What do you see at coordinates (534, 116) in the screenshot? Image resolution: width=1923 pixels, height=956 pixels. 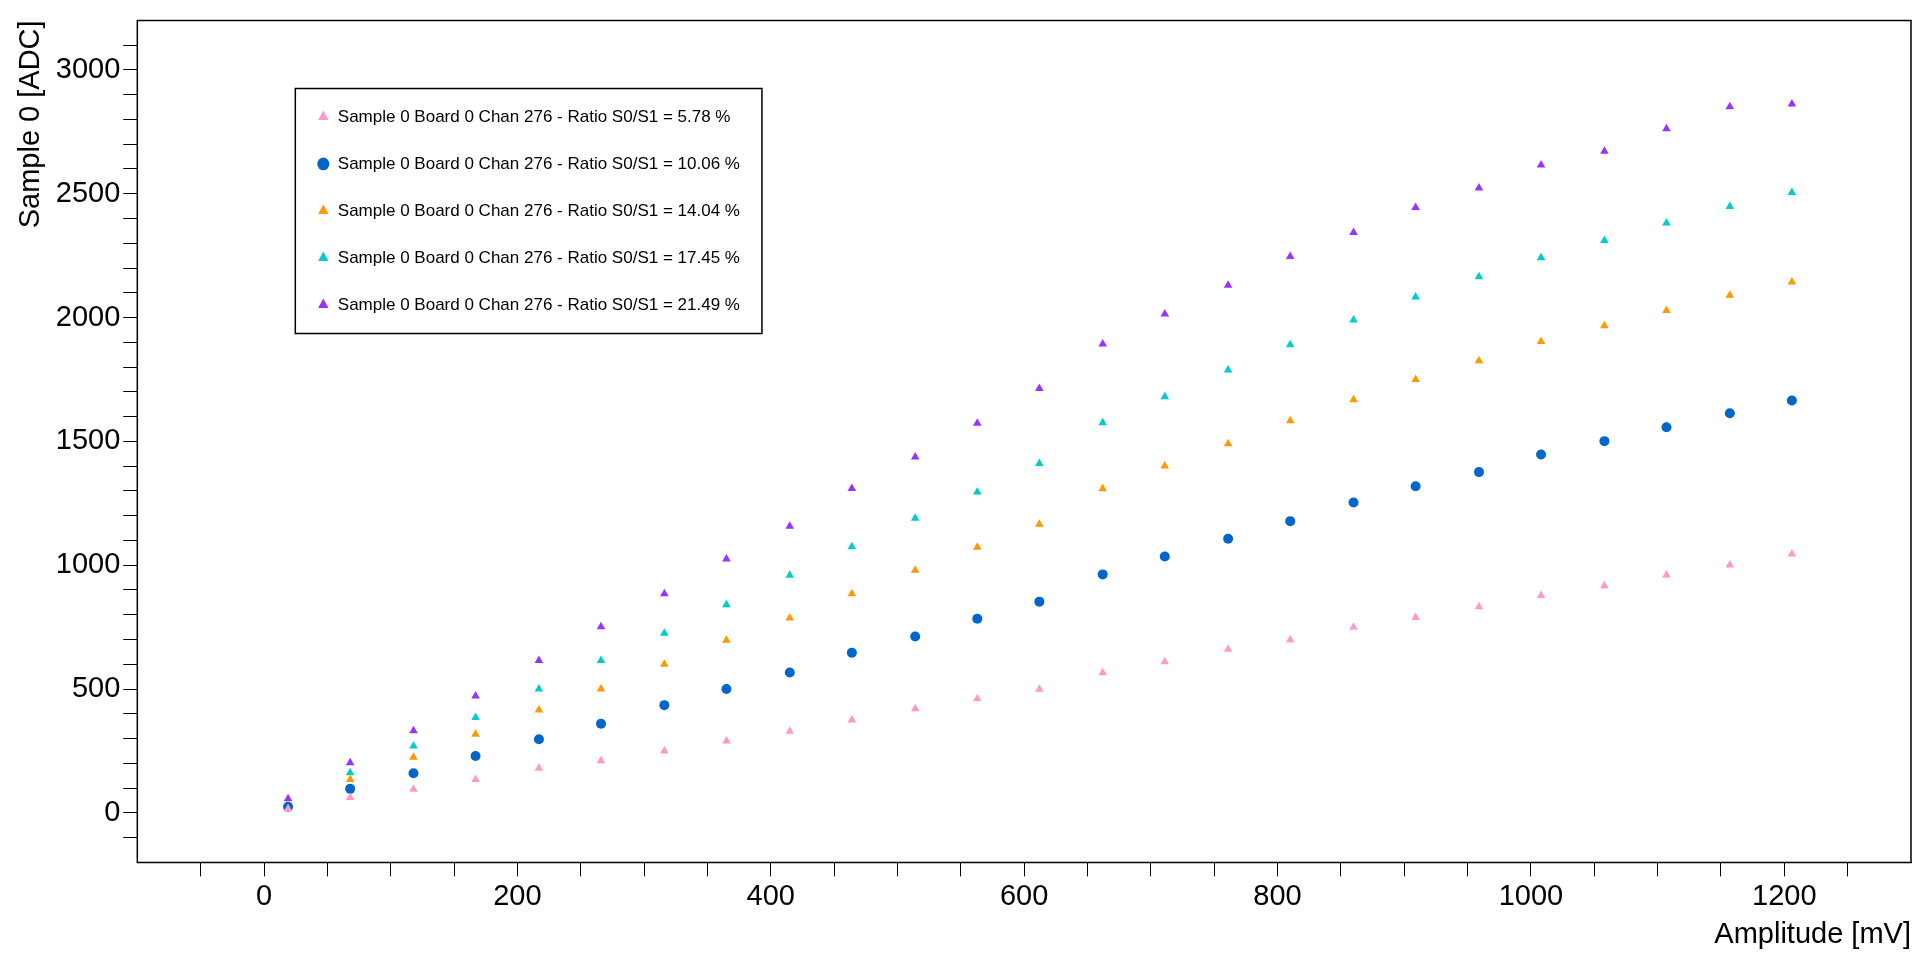 I see `legend-label: Sample 0 Board 0 Chan 276 - Ratio S0/S1 = 5.78 %` at bounding box center [534, 116].